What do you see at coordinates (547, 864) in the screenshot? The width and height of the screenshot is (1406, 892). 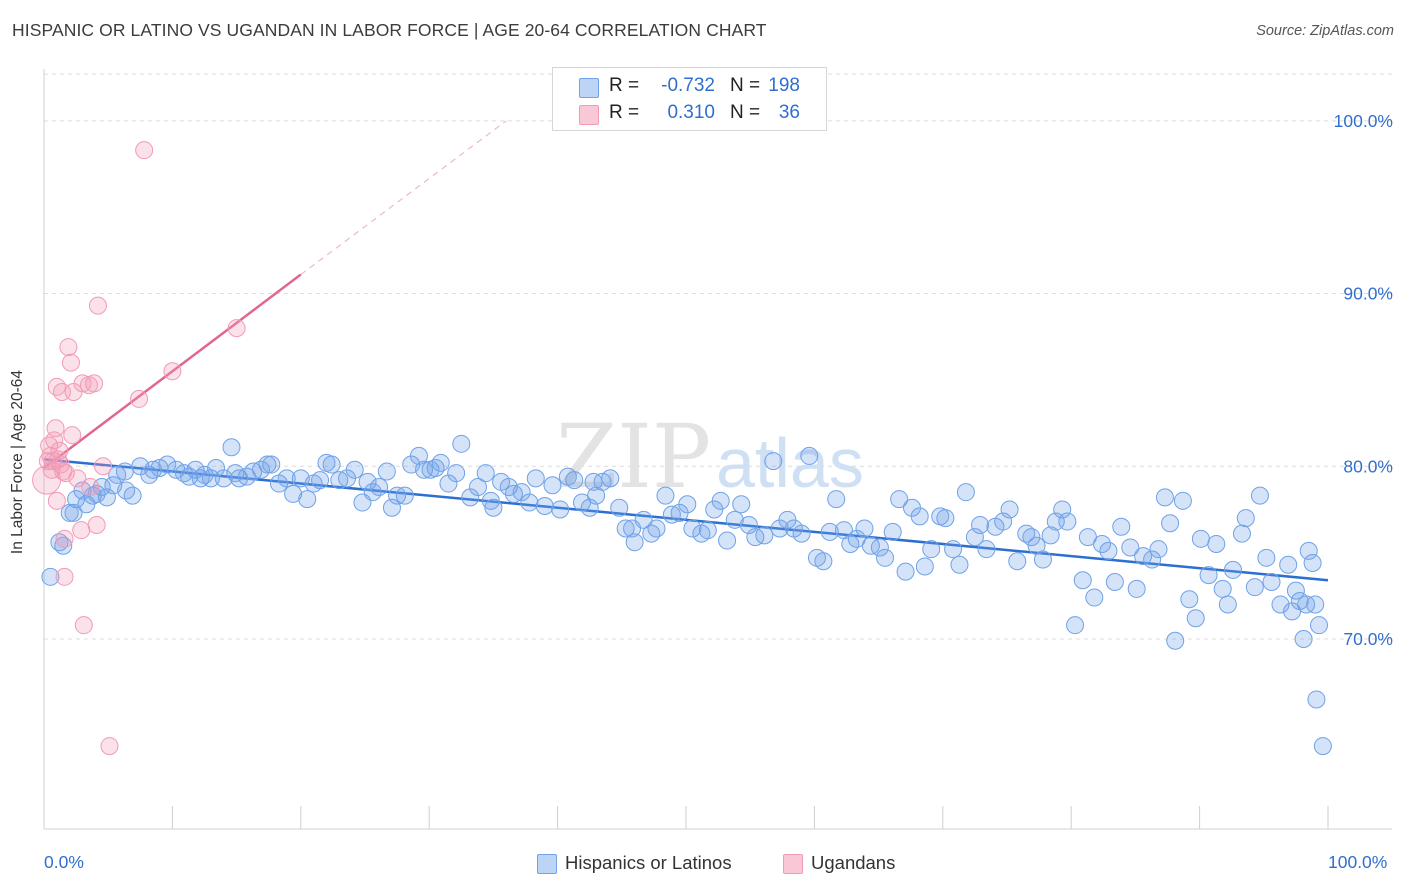 I see `series-swatch-hispanic` at bounding box center [547, 864].